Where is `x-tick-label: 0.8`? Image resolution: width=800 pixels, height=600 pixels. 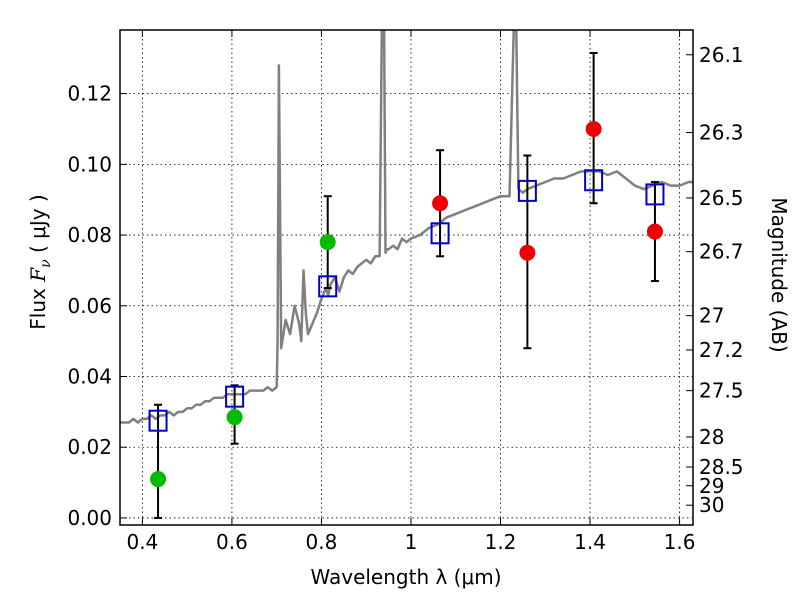 x-tick-label: 0.8 is located at coordinates (322, 542).